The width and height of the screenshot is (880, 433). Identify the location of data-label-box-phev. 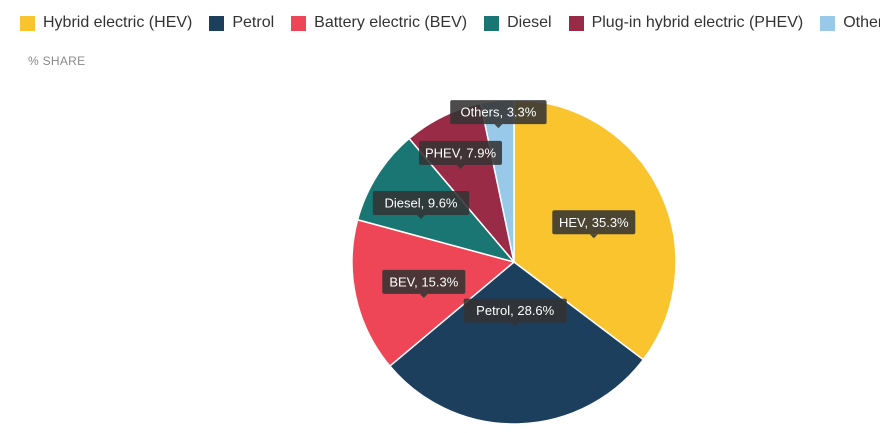
(460, 152).